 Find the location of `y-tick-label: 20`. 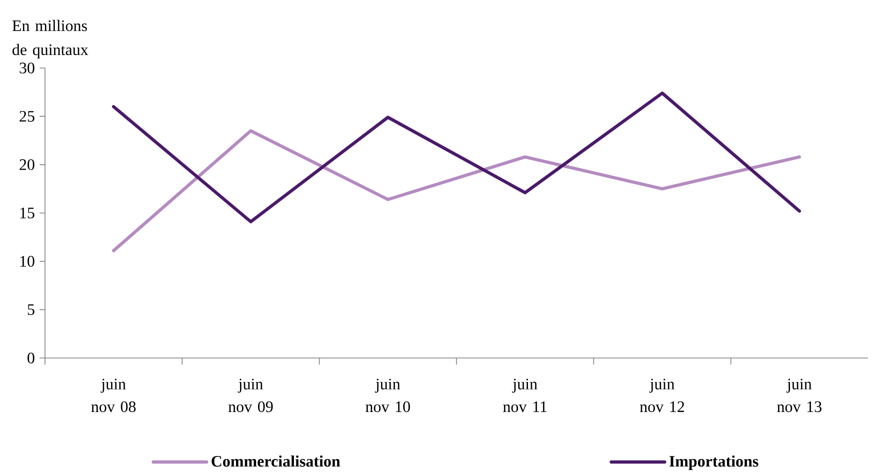

y-tick-label: 20 is located at coordinates (27, 164).